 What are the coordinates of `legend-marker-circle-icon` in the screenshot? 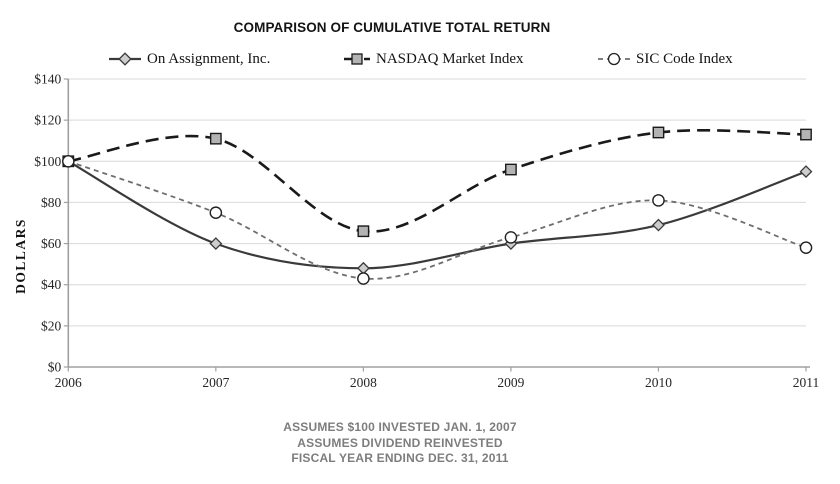 It's located at (614, 59).